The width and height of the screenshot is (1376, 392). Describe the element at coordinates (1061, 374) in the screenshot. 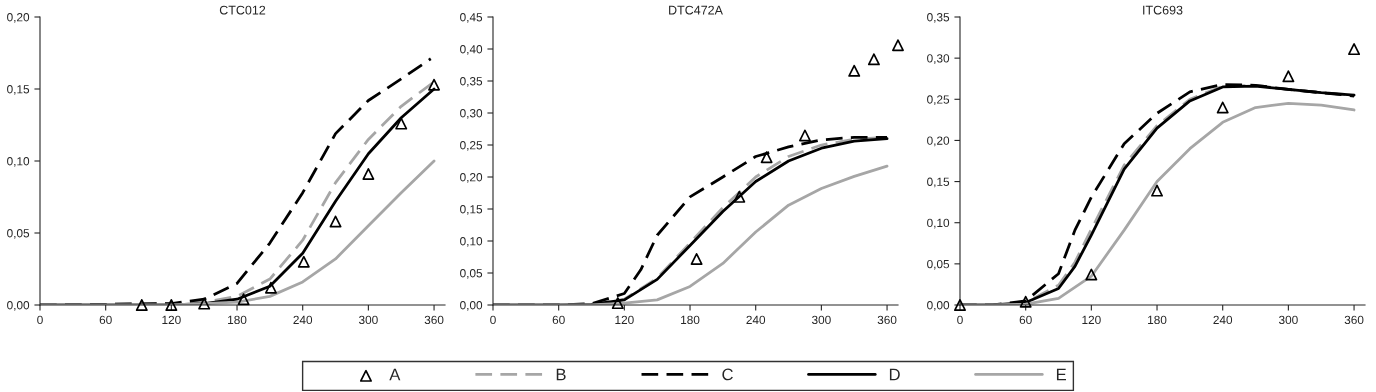

I see `legend-label: E` at that location.